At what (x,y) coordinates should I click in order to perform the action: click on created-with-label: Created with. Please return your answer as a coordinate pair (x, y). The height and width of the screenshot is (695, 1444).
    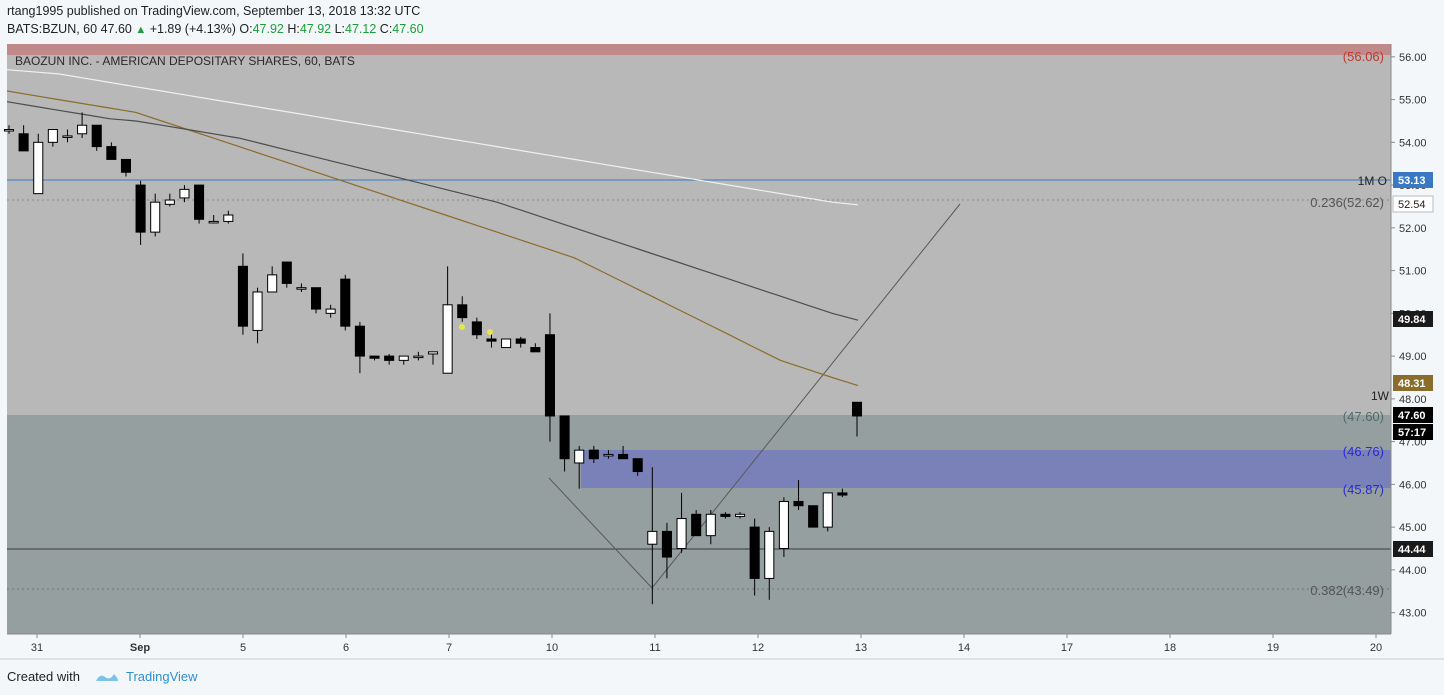
    Looking at the image, I should click on (43, 676).